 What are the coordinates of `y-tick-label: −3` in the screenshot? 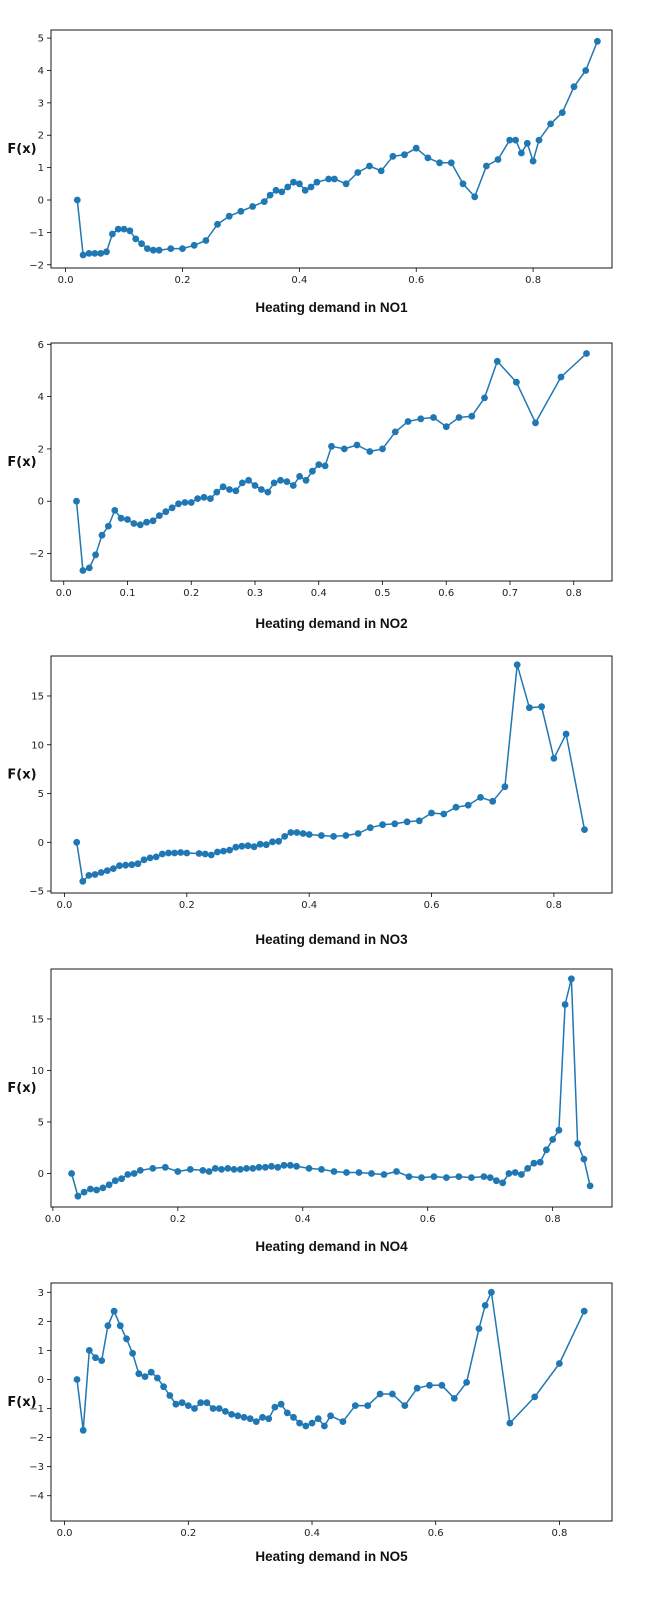 It's located at (36, 1467).